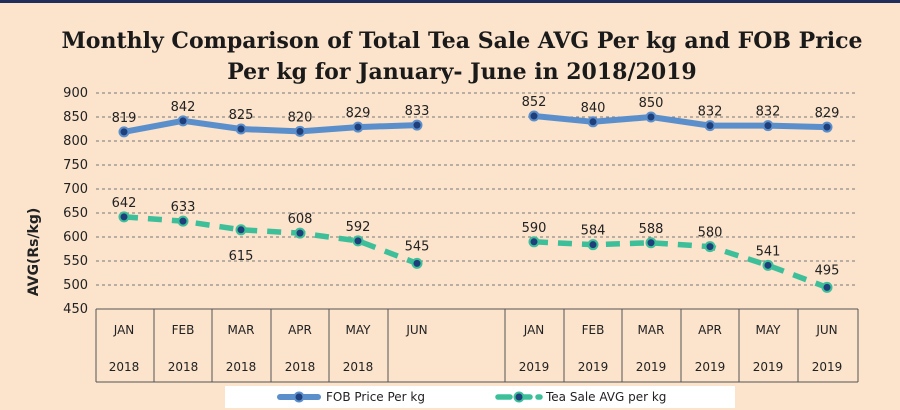  What do you see at coordinates (75, 237) in the screenshot?
I see `y-tick-label: 600` at bounding box center [75, 237].